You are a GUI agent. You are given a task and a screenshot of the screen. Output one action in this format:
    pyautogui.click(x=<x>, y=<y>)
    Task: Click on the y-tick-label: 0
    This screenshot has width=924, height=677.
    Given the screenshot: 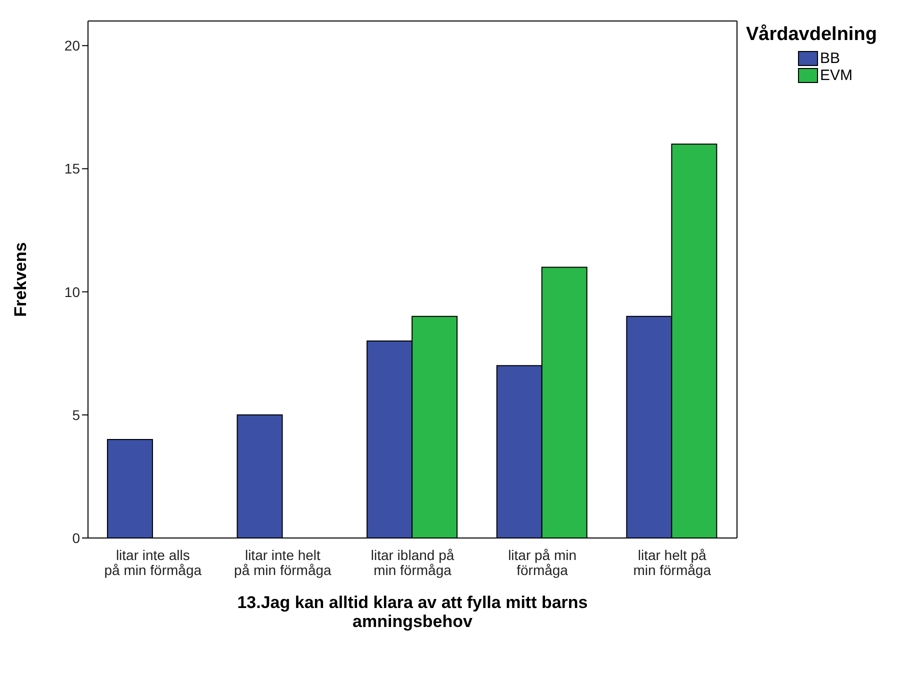 What is the action you would take?
    pyautogui.click(x=76, y=538)
    